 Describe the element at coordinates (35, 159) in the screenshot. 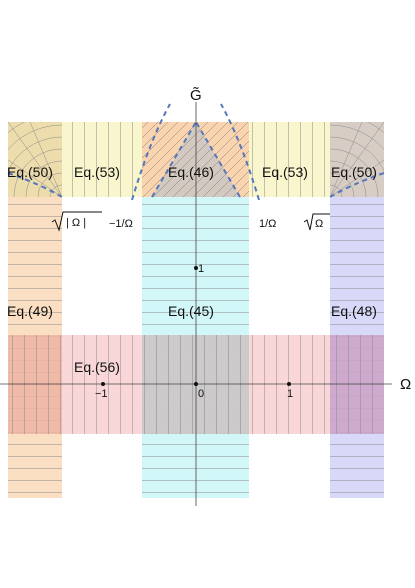

I see `corner-left-arcs` at that location.